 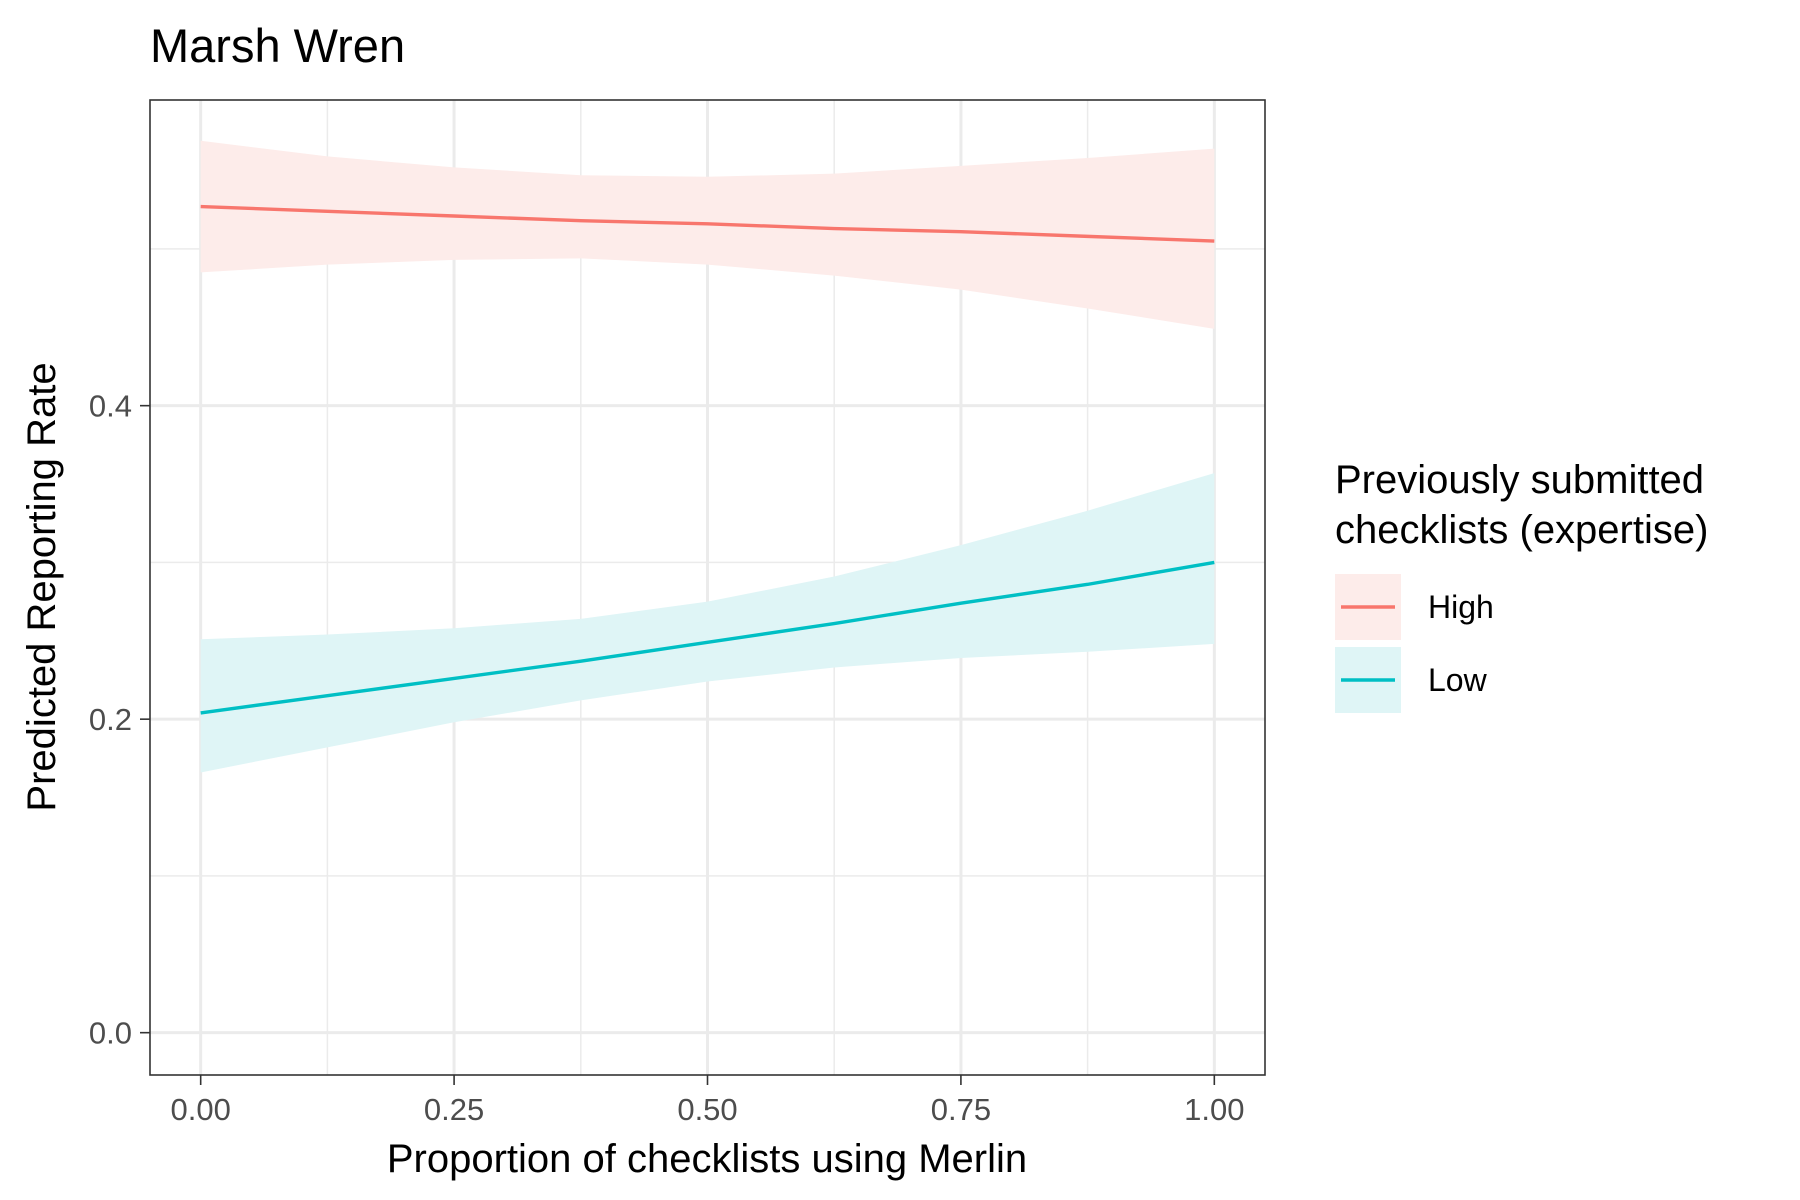 What do you see at coordinates (277, 45) in the screenshot?
I see `chart-title: Marsh Wren` at bounding box center [277, 45].